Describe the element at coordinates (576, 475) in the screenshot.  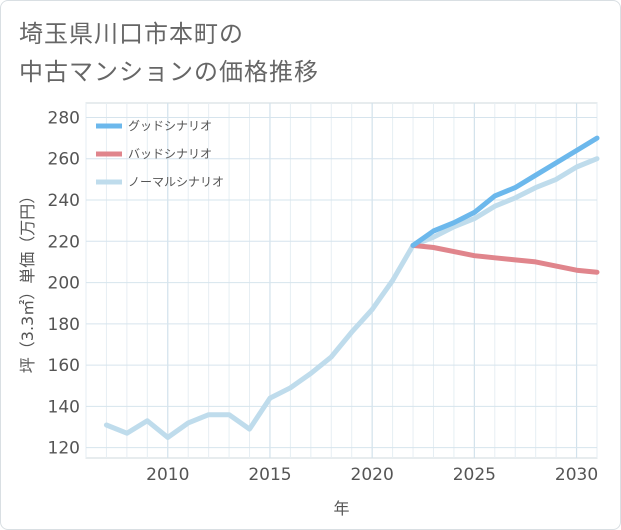
I see `x-tick-label: 2030` at that location.